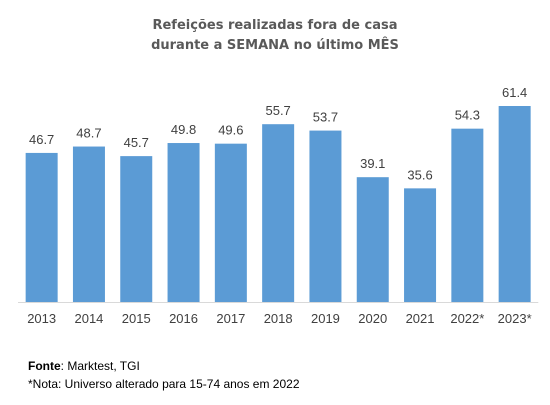  What do you see at coordinates (420, 245) in the screenshot?
I see `bar-2021` at bounding box center [420, 245].